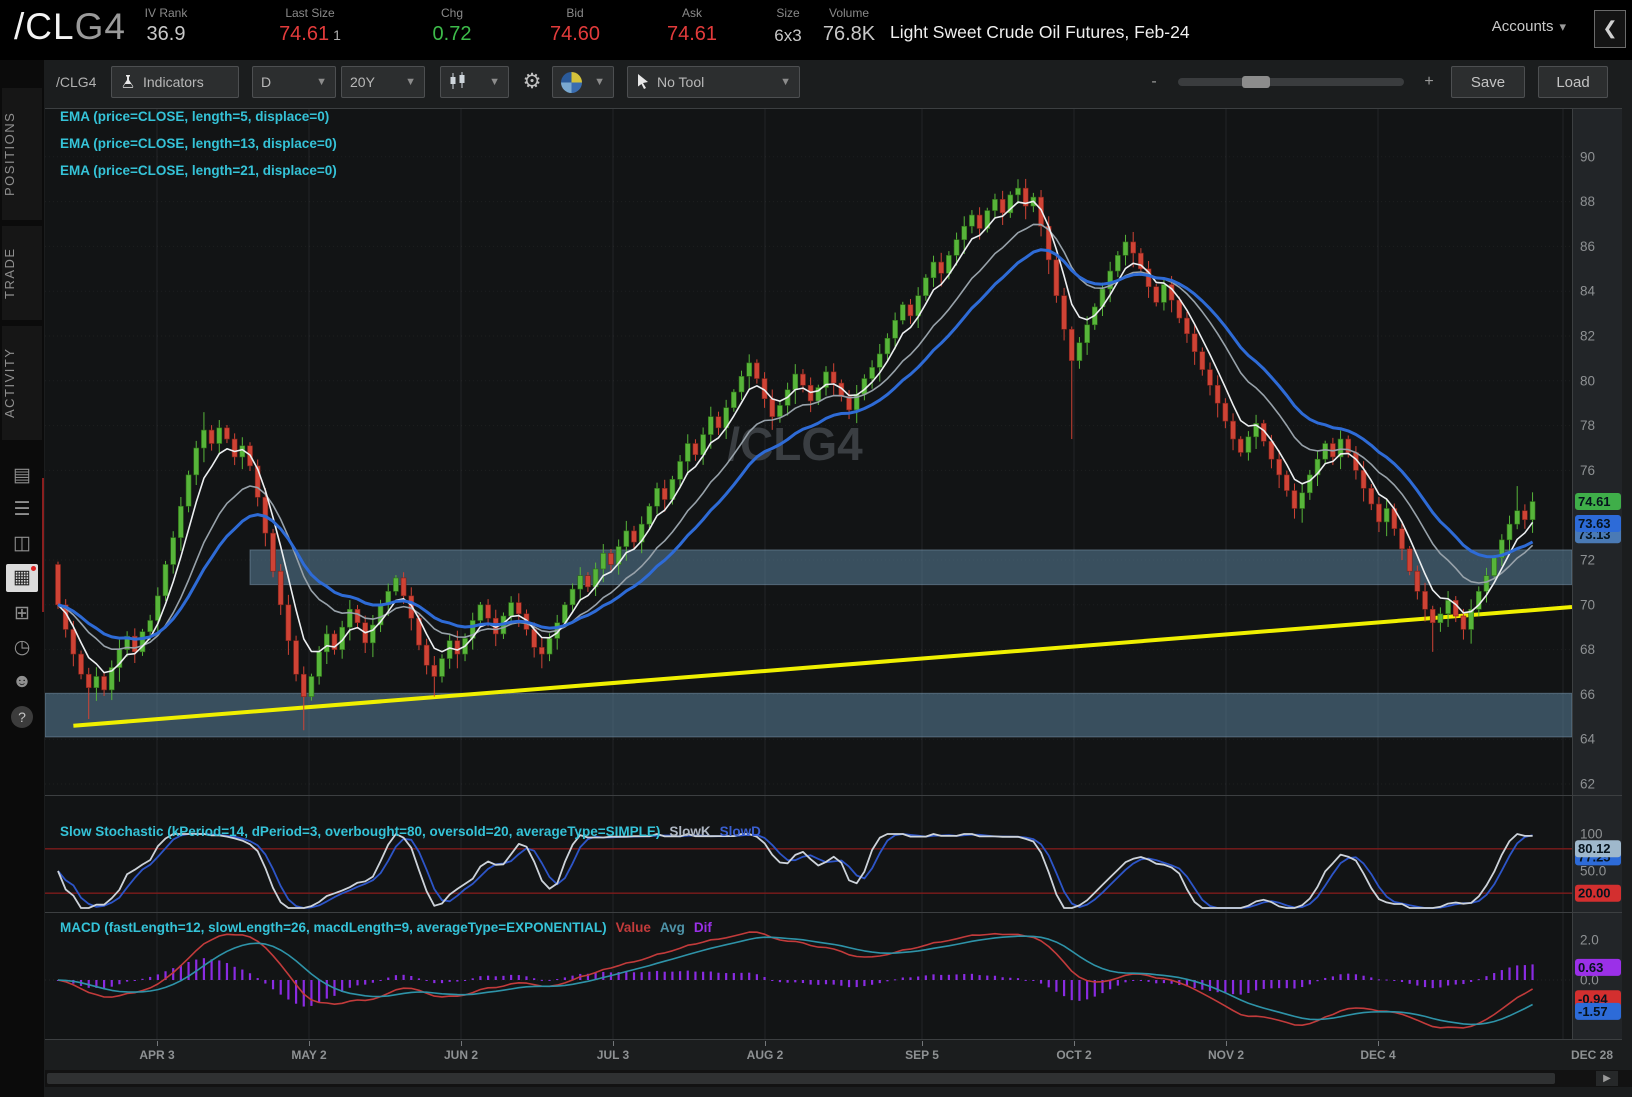 This screenshot has width=1632, height=1097. I want to click on ema21-study-label: EMA (price=CLOSE, length=21, displace=0), so click(198, 170).